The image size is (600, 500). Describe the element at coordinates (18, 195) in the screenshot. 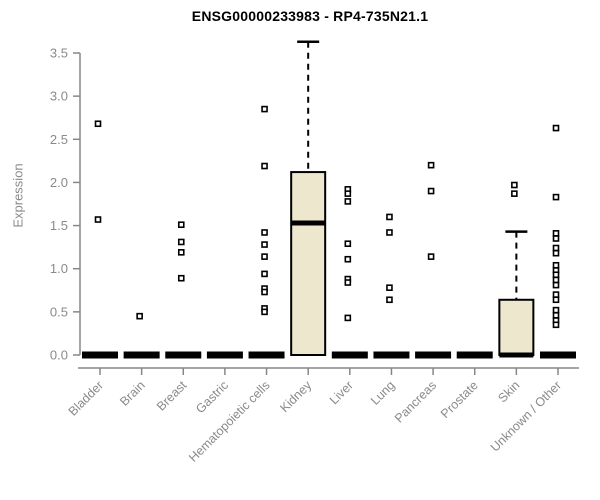

I see `y-axis-title: Expression` at that location.